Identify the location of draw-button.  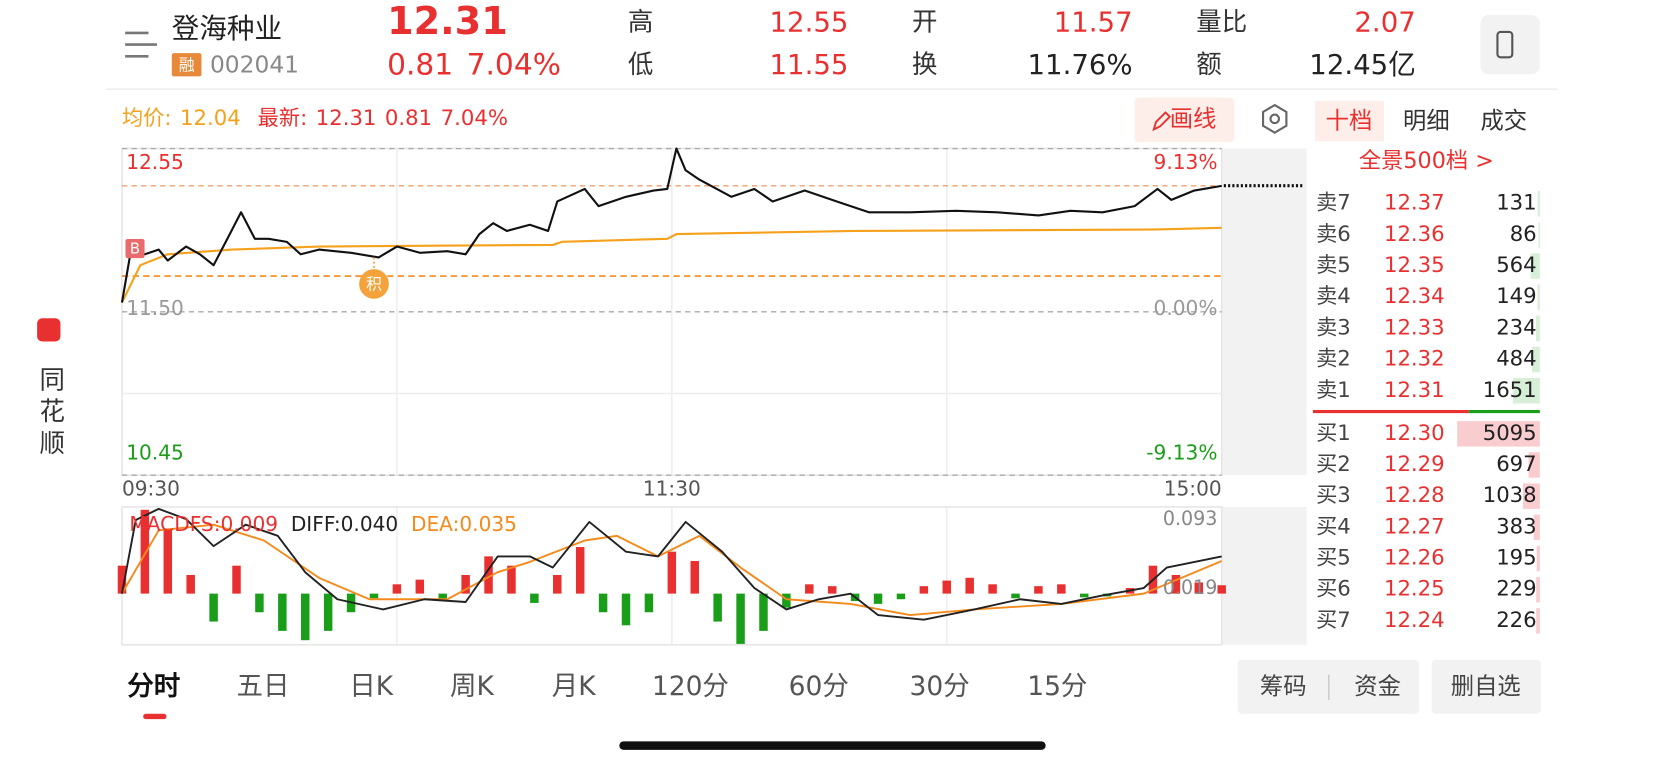
(1184, 120).